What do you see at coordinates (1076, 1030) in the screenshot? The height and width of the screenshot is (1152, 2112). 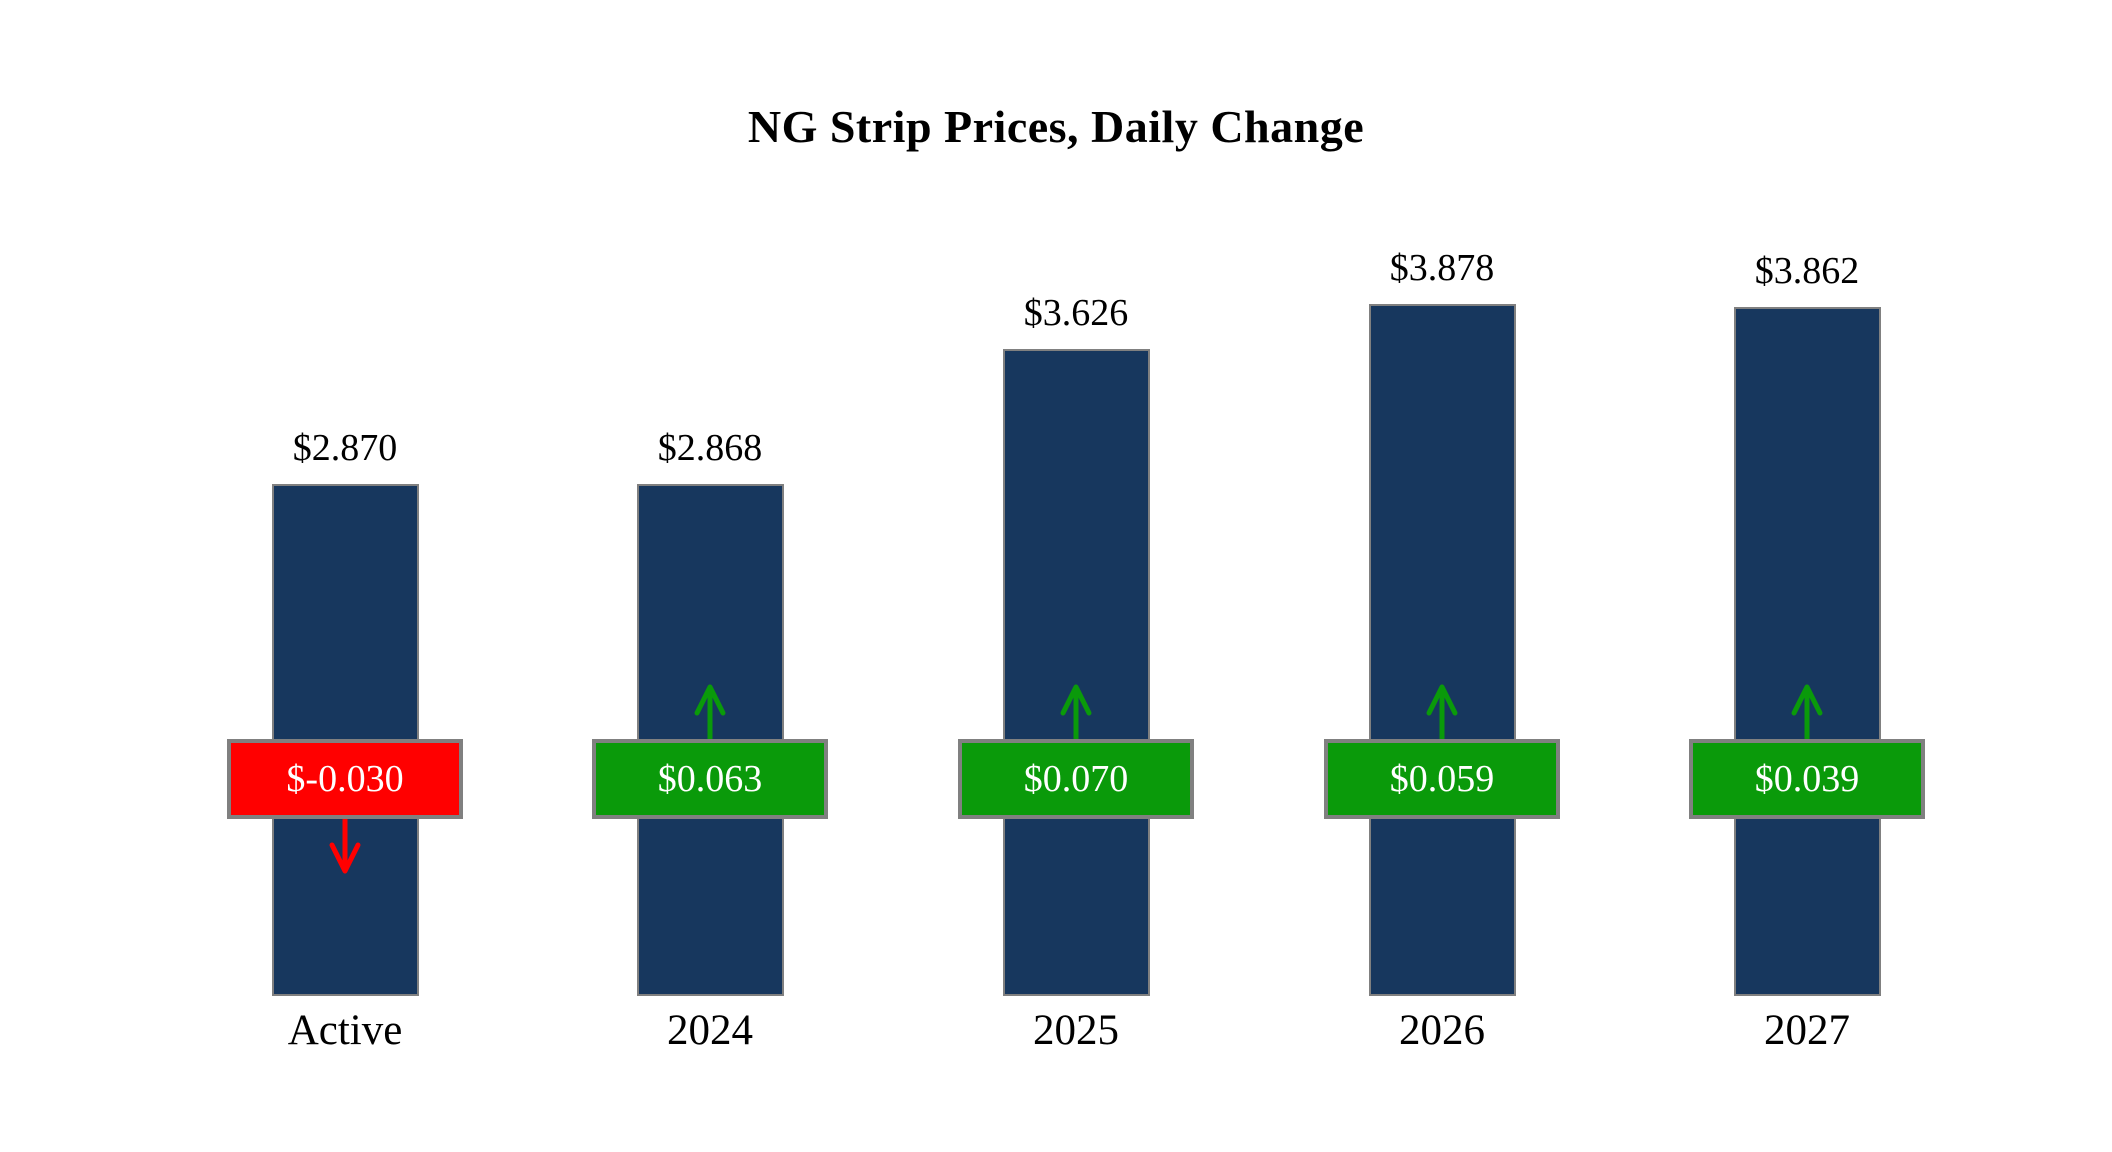 I see `category-label: 2025` at bounding box center [1076, 1030].